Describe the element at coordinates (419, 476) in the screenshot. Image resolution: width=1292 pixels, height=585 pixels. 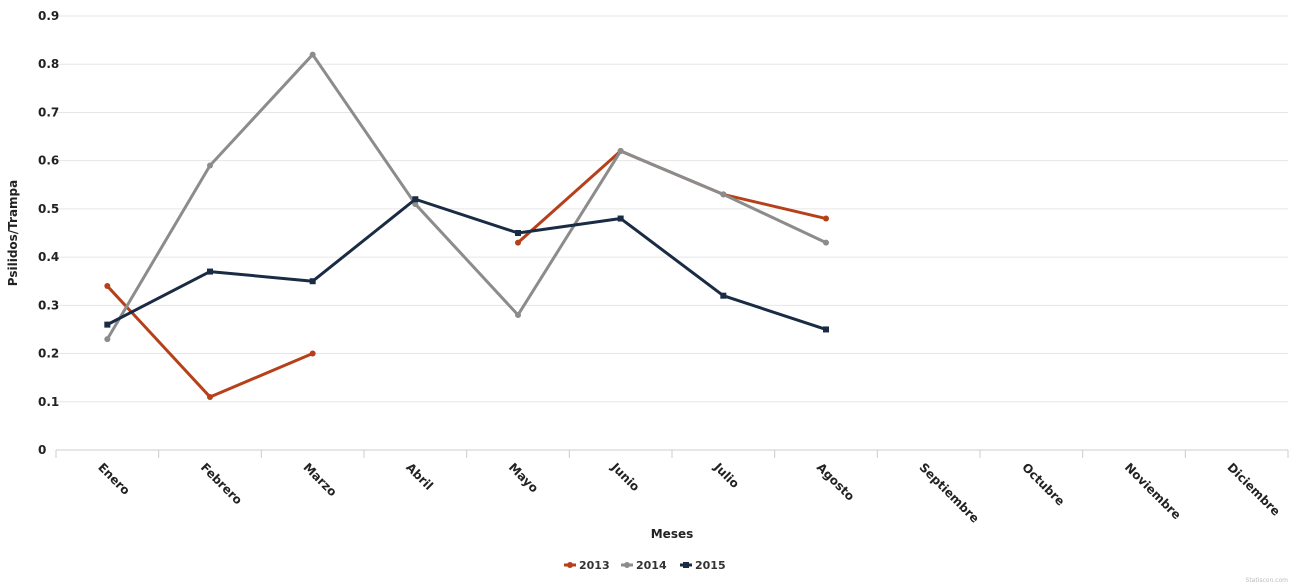
I see `x-tick-label: Abril` at that location.